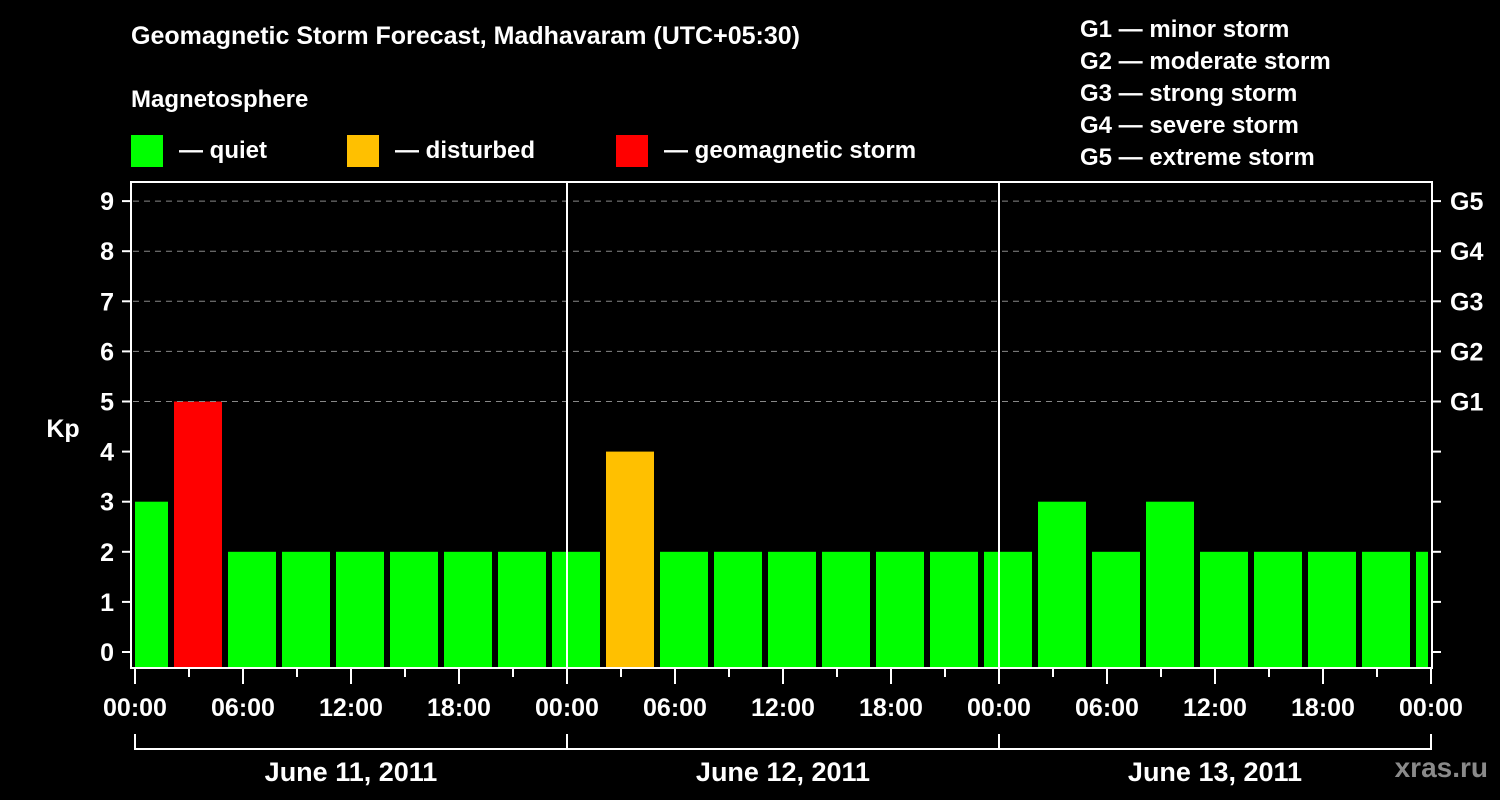 The height and width of the screenshot is (800, 1500). What do you see at coordinates (107, 453) in the screenshot?
I see `y-tick-label: 4` at bounding box center [107, 453].